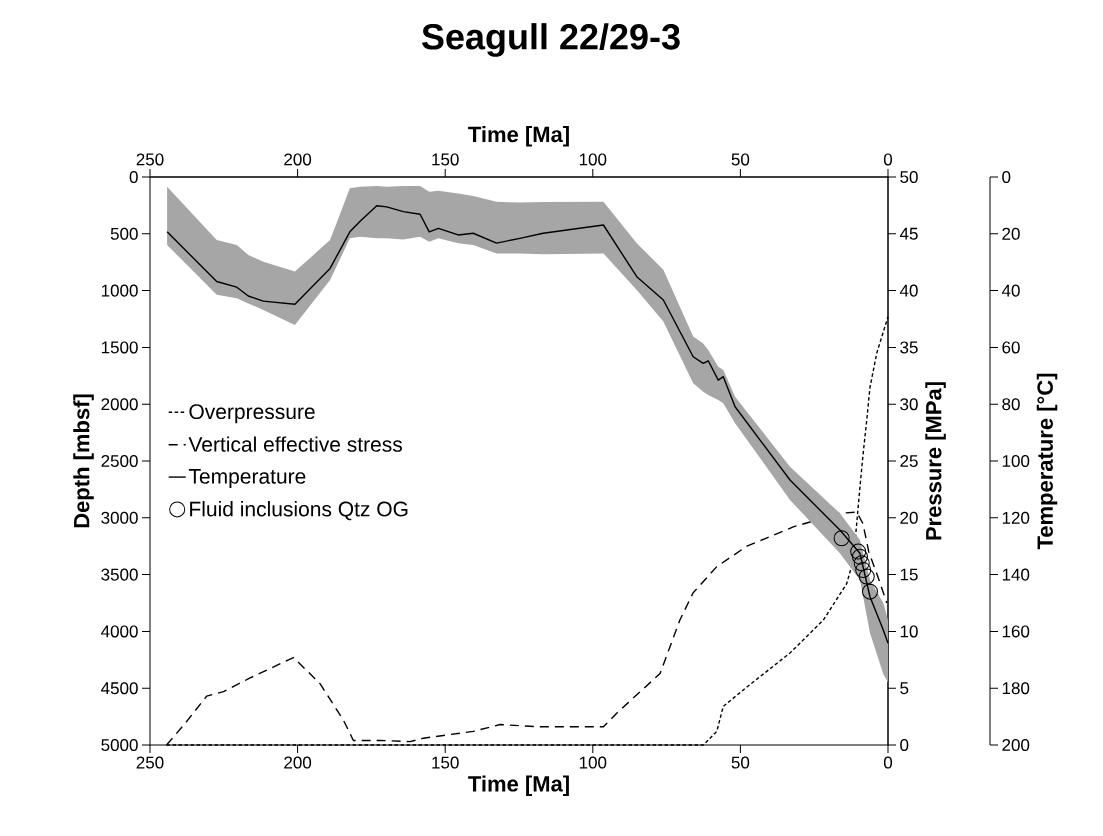  What do you see at coordinates (935, 461) in the screenshot?
I see `y2-axis-title: Pressure [MPa]` at bounding box center [935, 461].